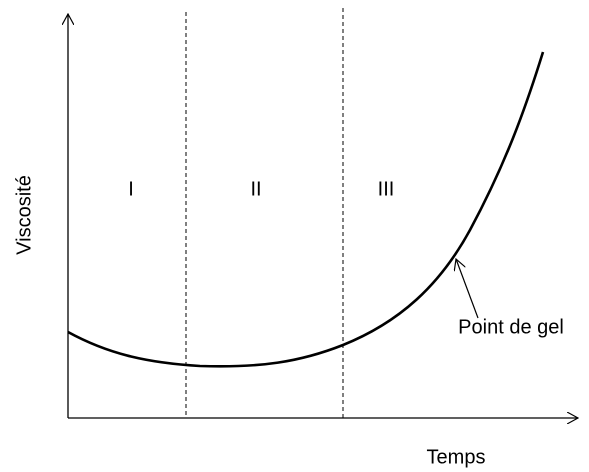 The image size is (589, 472). I want to click on y-axis-label: Viscosité, so click(24, 215).